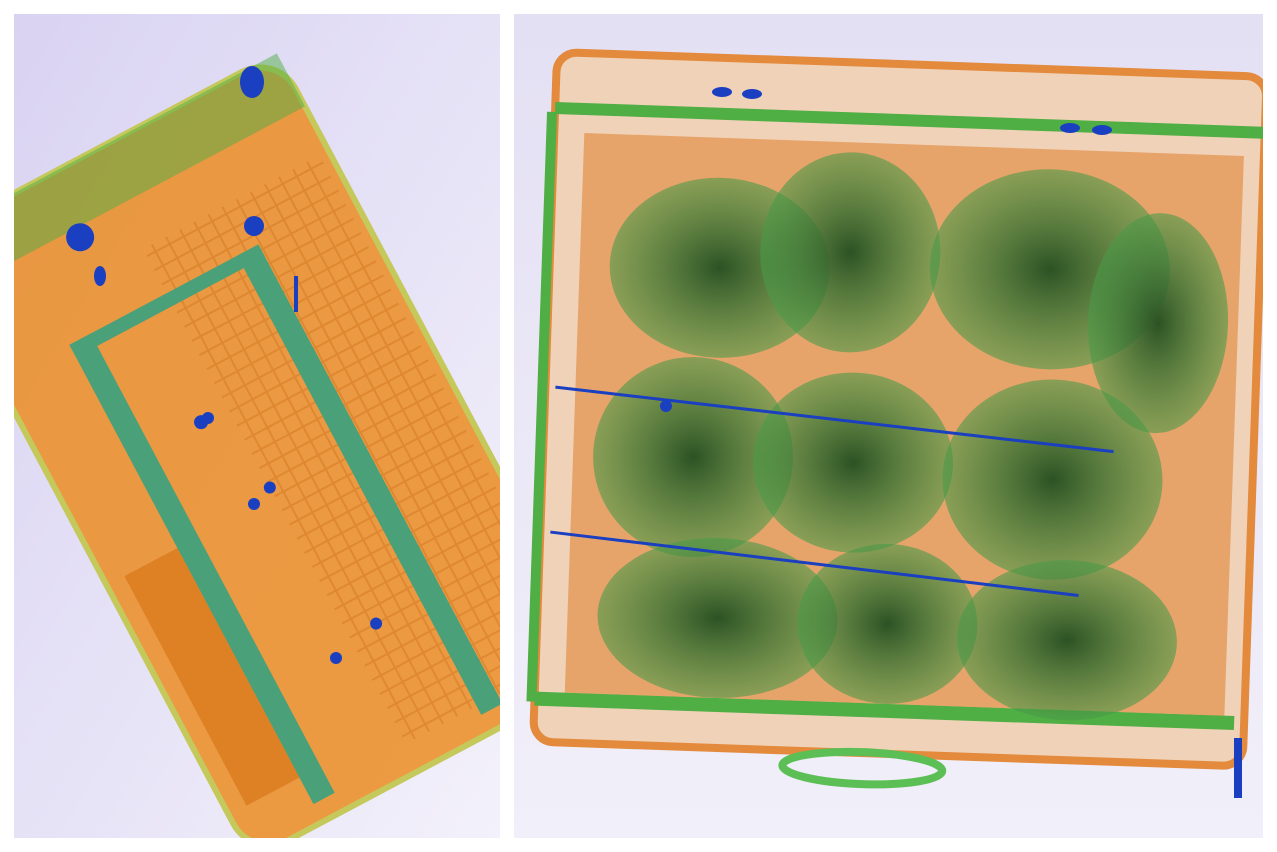  I want to click on suitcase-frame, so click(542, 406).